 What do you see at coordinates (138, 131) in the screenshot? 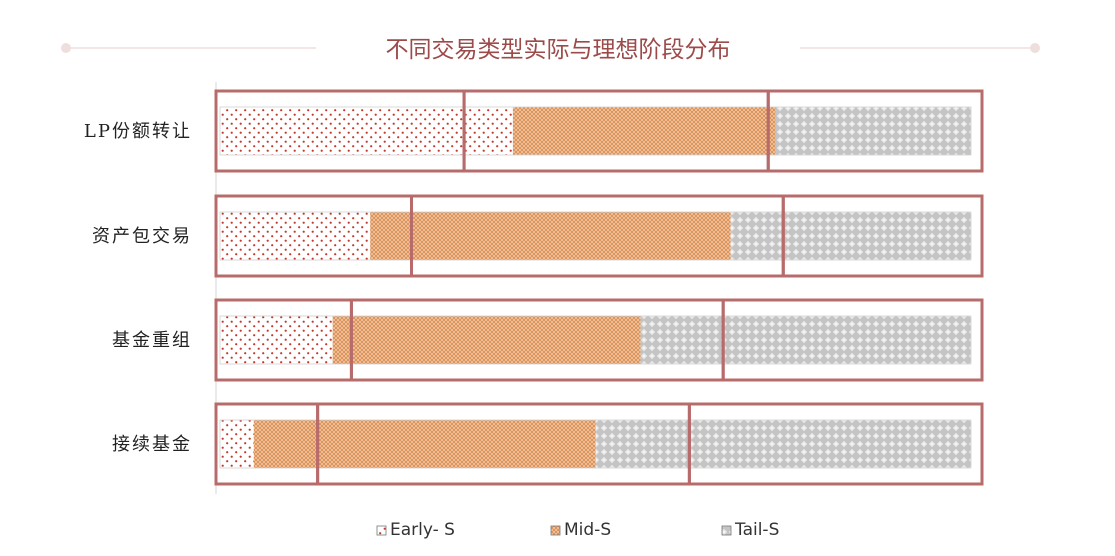
I see `category-label: LP份额转让` at bounding box center [138, 131].